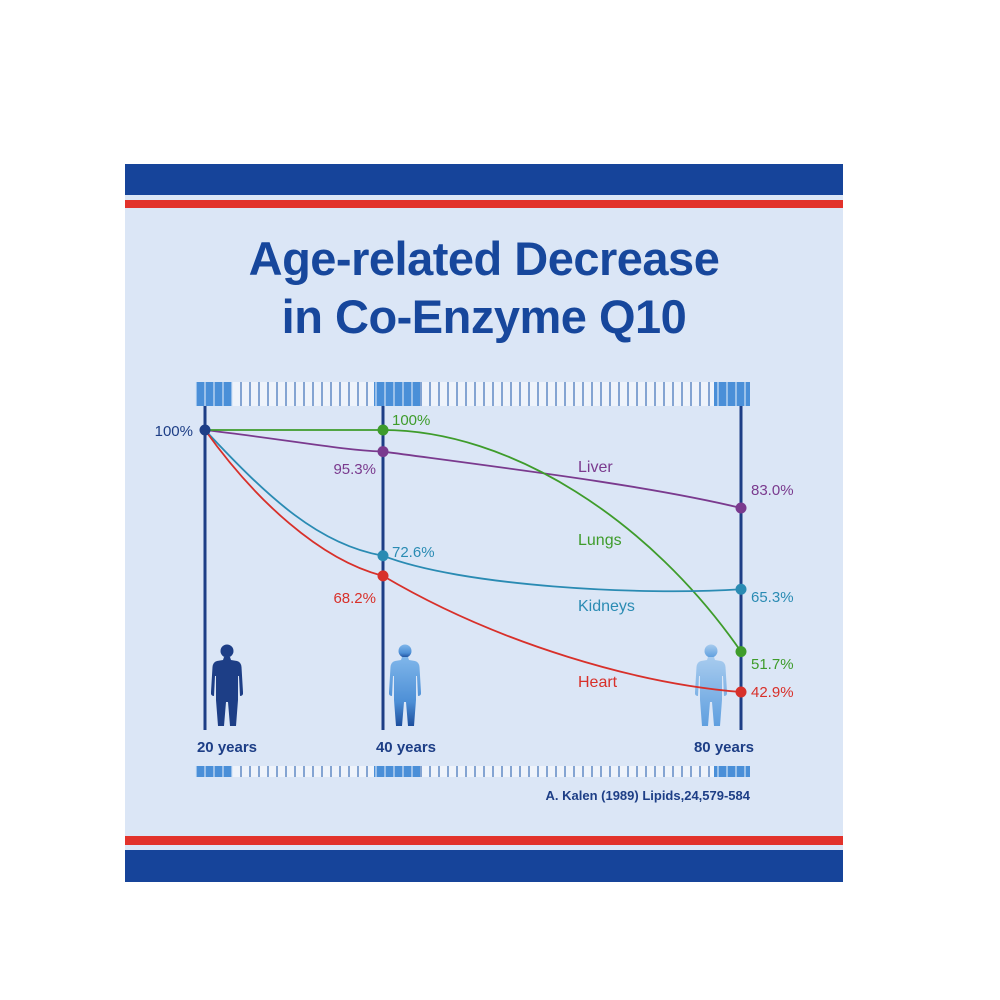 This screenshot has height=1000, width=1000. What do you see at coordinates (473, 511) in the screenshot?
I see `series-line-kidneys` at bounding box center [473, 511].